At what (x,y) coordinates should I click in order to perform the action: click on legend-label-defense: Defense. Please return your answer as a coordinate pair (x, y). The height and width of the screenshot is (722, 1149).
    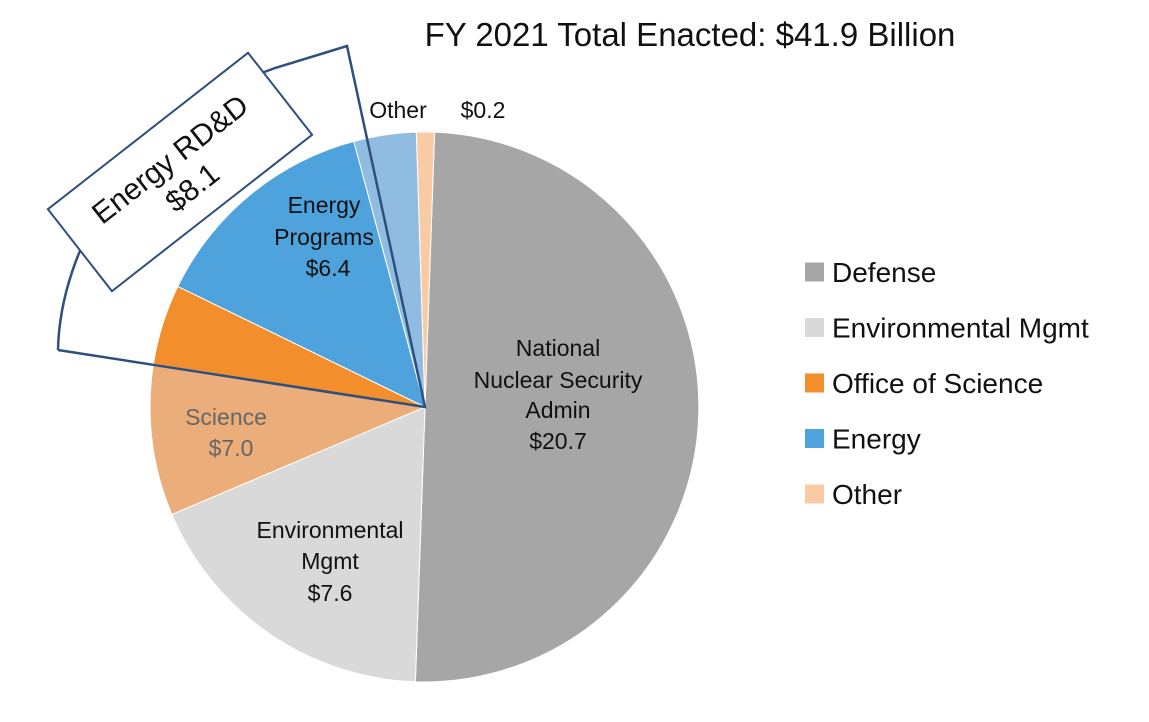
    Looking at the image, I should click on (884, 272).